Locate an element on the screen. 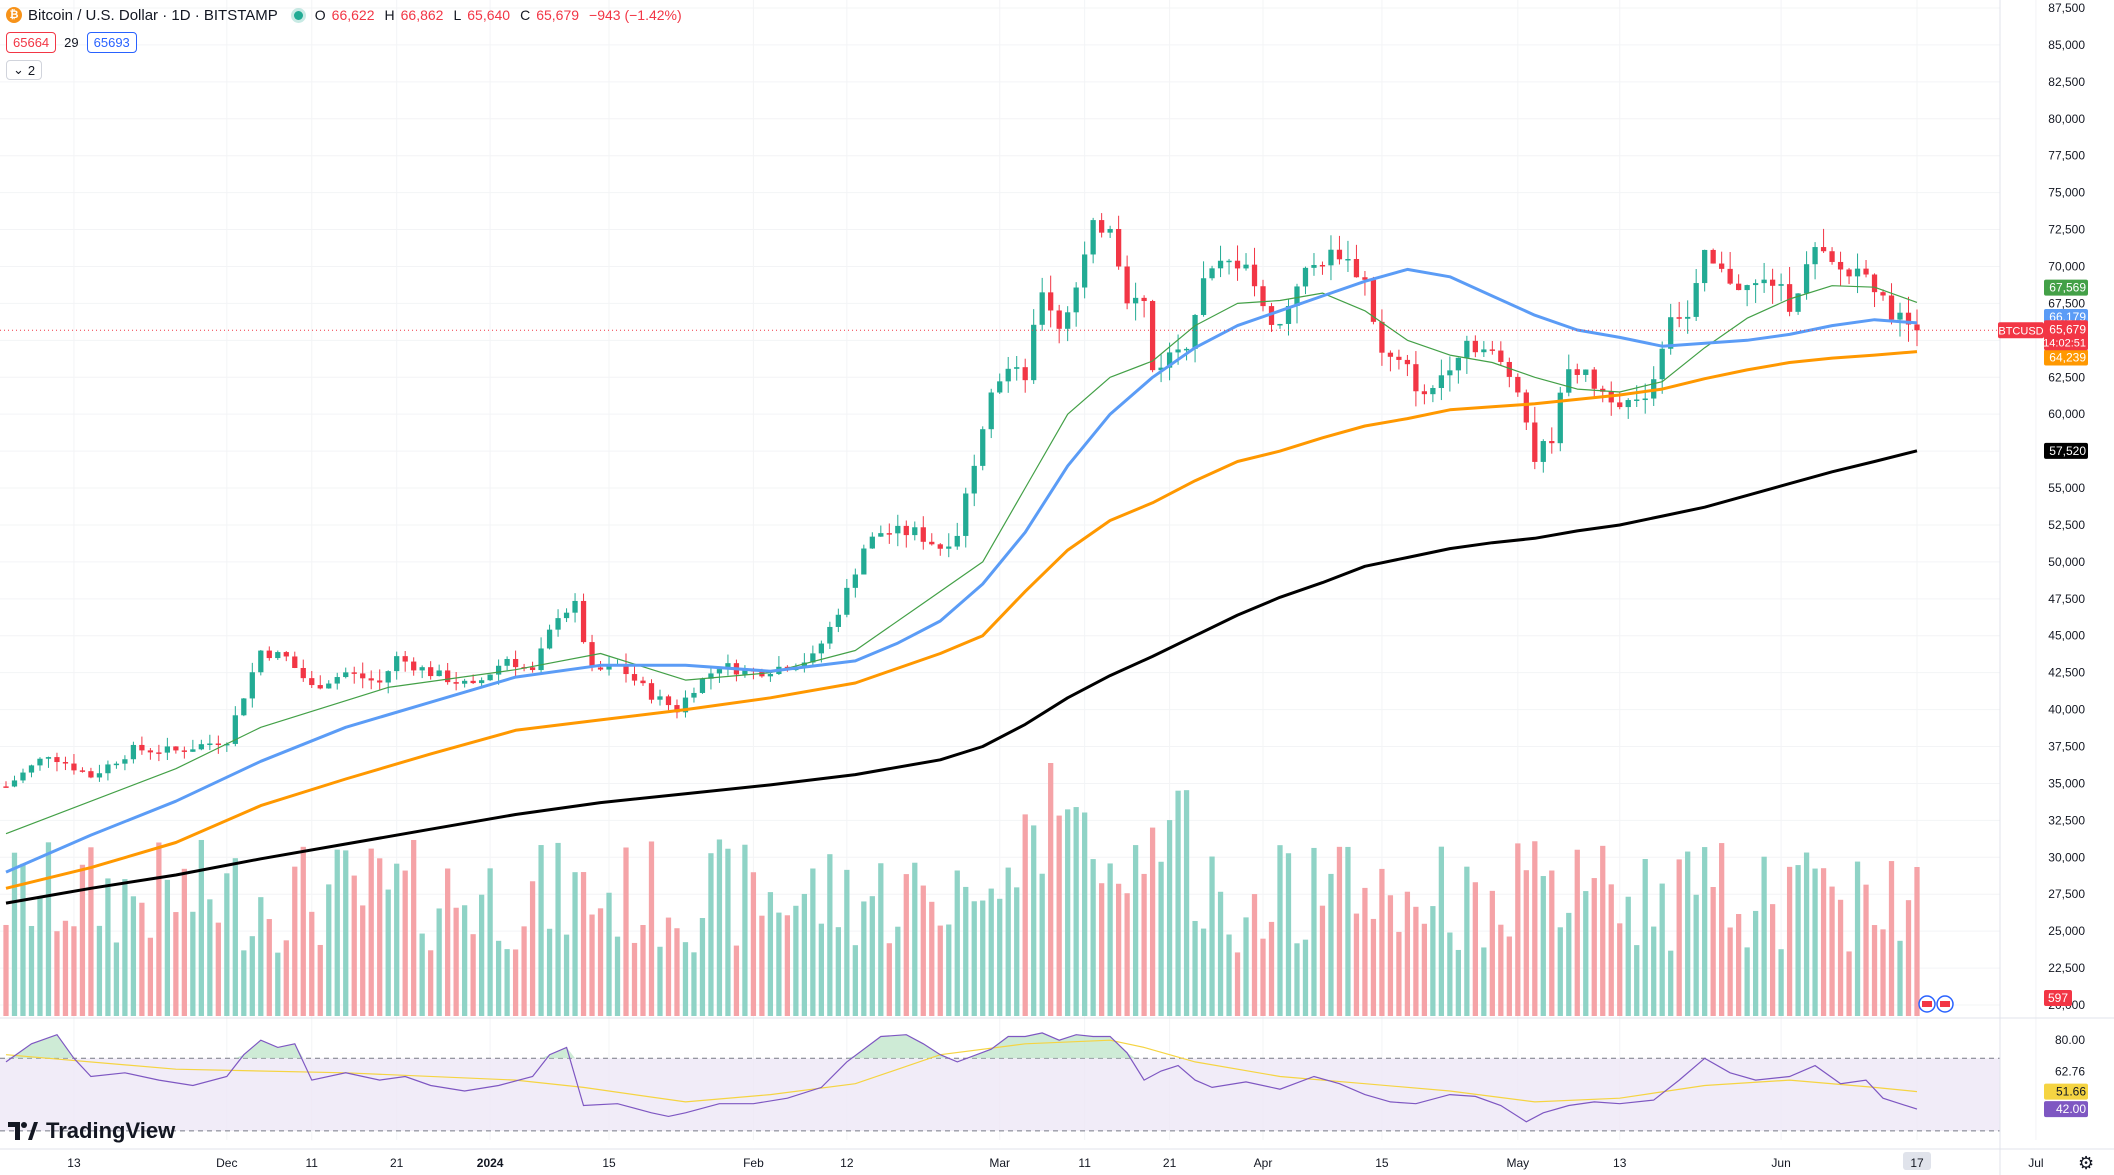 Image resolution: width=2114 pixels, height=1175 pixels. gear-icon: ⚙ is located at coordinates (2086, 1163).